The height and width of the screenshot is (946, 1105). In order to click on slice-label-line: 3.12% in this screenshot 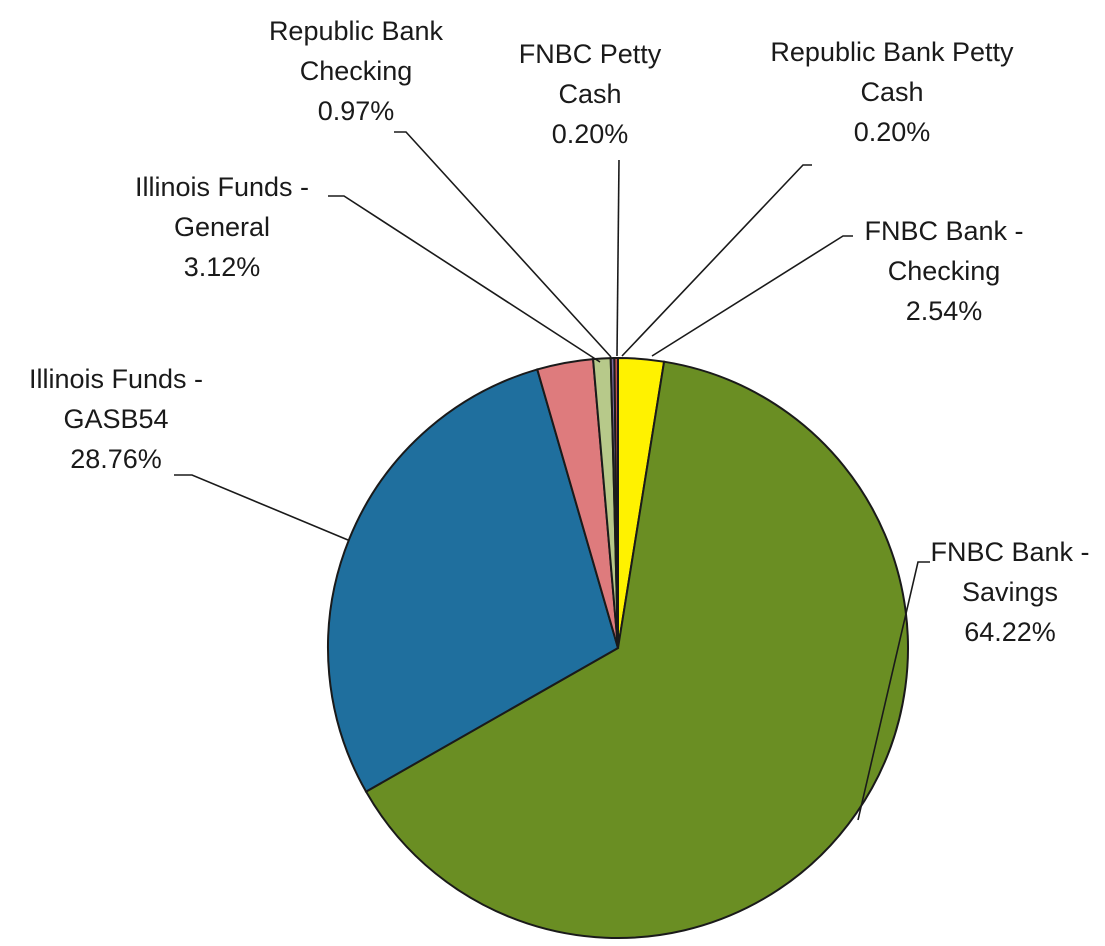, I will do `click(222, 267)`.